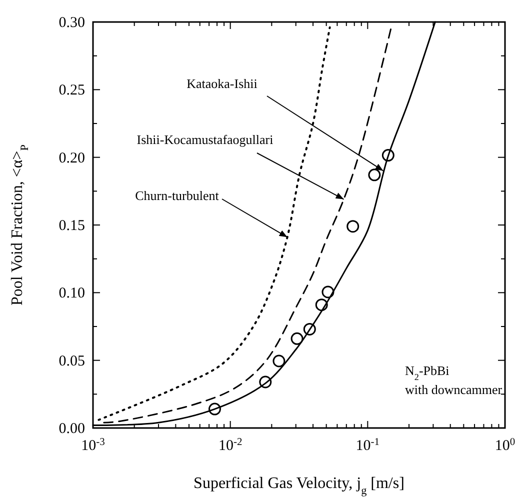  What do you see at coordinates (505, 445) in the screenshot?
I see `x-tick-label: 10$^{0}$` at bounding box center [505, 445].